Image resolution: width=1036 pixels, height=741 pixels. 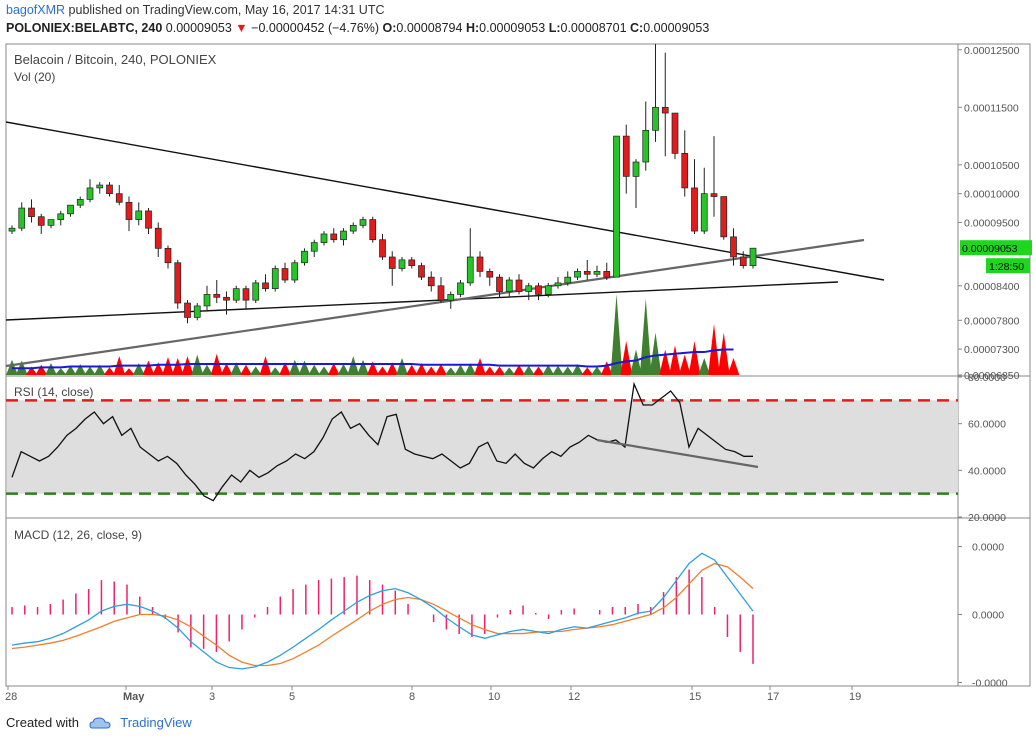 What do you see at coordinates (494, 697) in the screenshot?
I see `x-tick-label: 10` at bounding box center [494, 697].